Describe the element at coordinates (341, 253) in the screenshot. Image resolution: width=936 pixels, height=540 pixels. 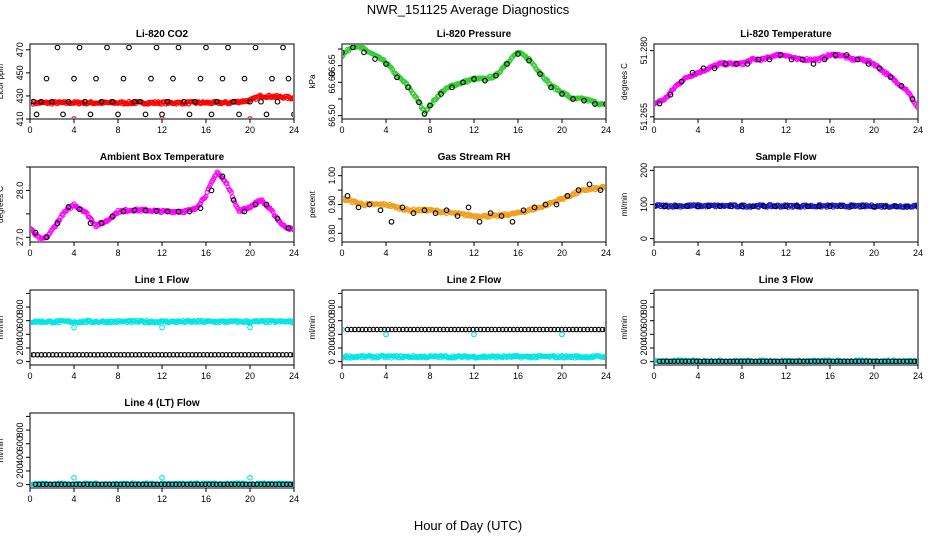
I see `x-tick-label: 0` at that location.